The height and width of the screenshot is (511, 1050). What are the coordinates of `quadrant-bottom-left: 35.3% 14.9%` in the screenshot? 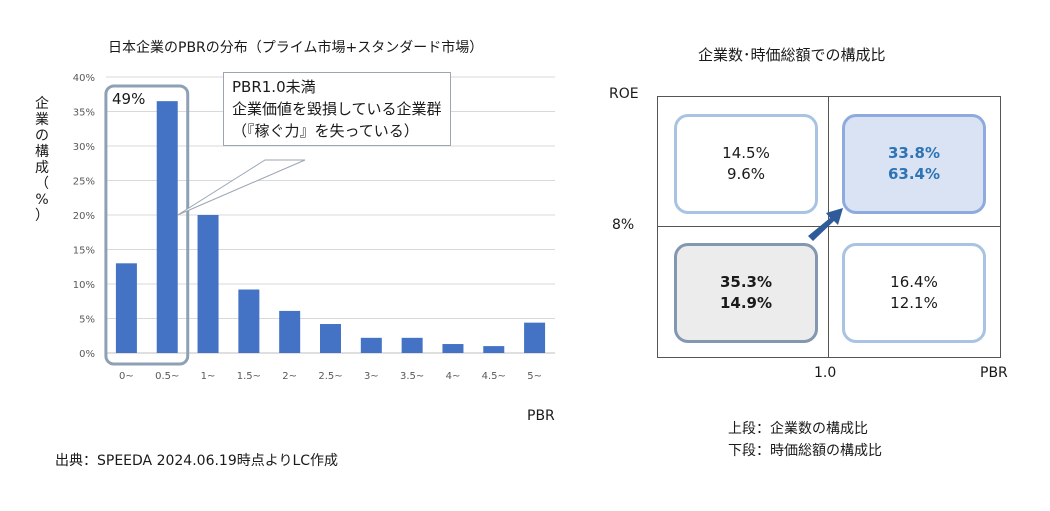 It's located at (746, 293).